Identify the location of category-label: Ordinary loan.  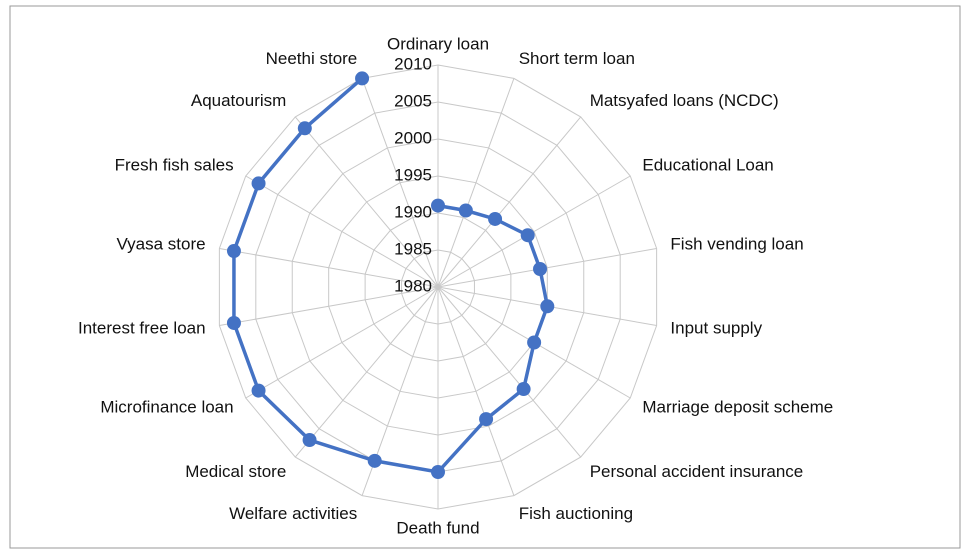
(438, 43).